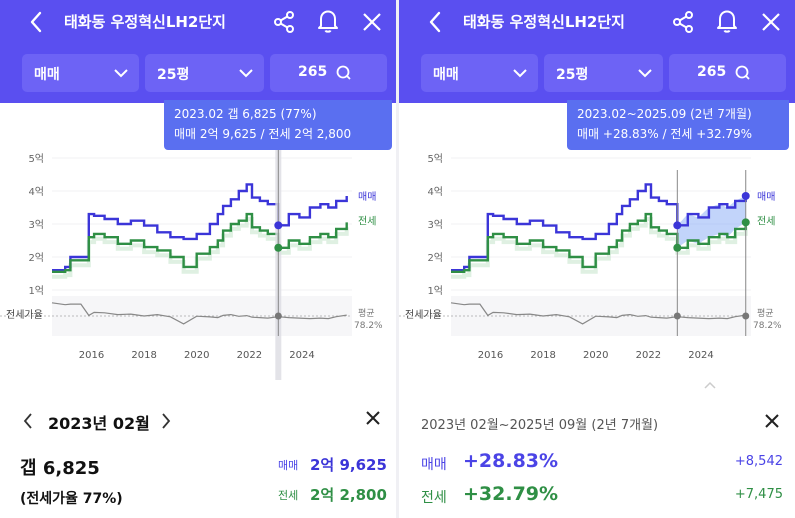  Describe the element at coordinates (348, 465) in the screenshot. I see `trade-price: 2억 9,625` at that location.